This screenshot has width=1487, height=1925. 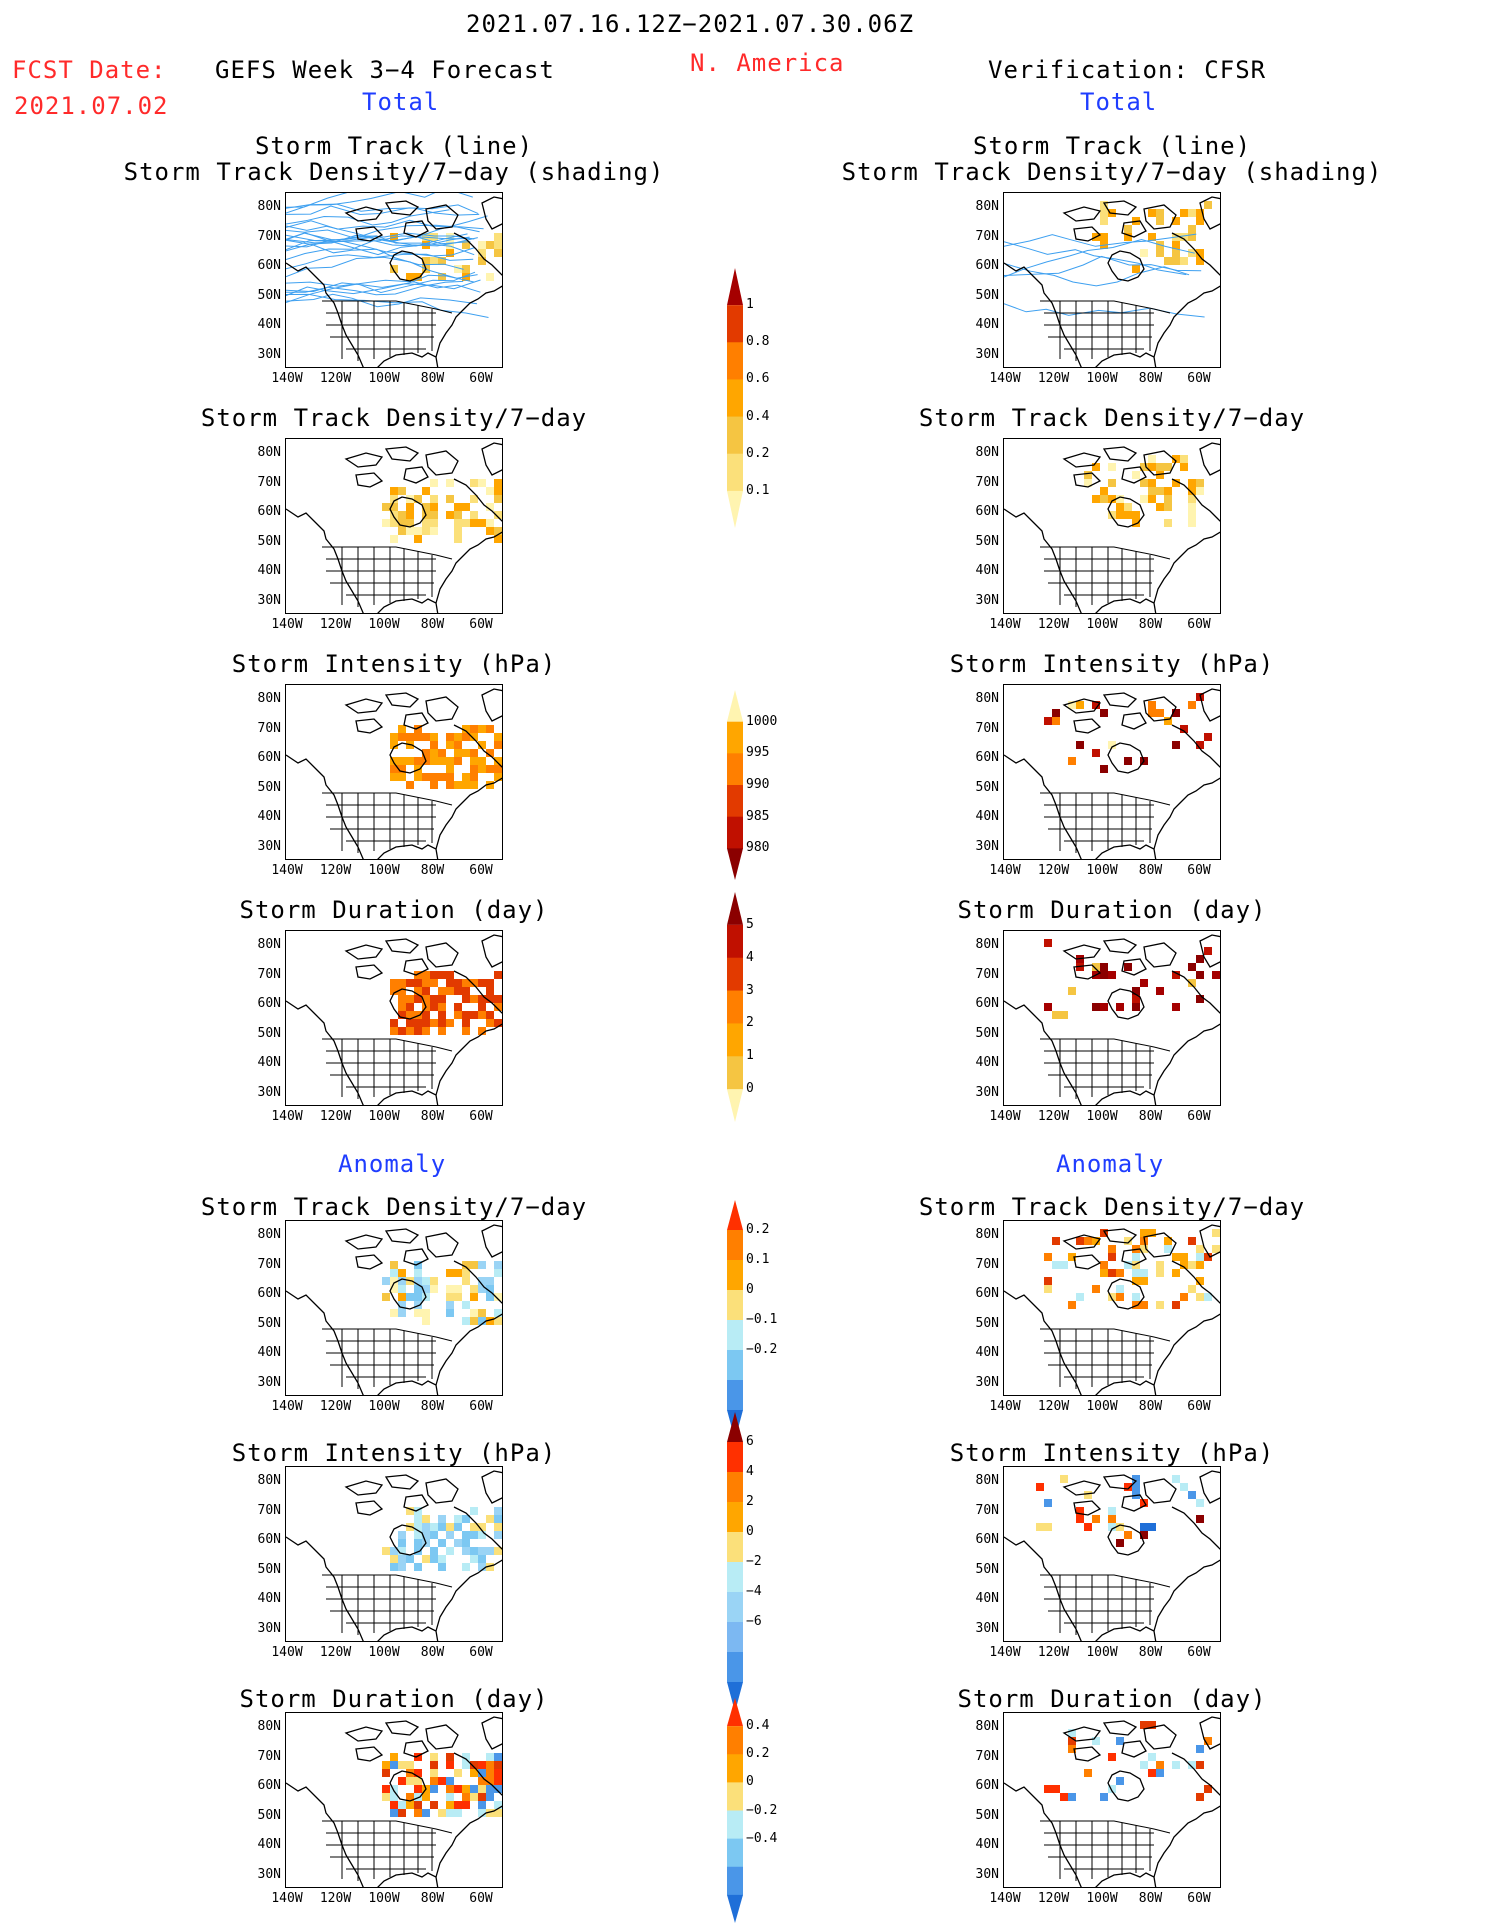 What do you see at coordinates (490, 277) in the screenshot?
I see `fcst-track-cell` at bounding box center [490, 277].